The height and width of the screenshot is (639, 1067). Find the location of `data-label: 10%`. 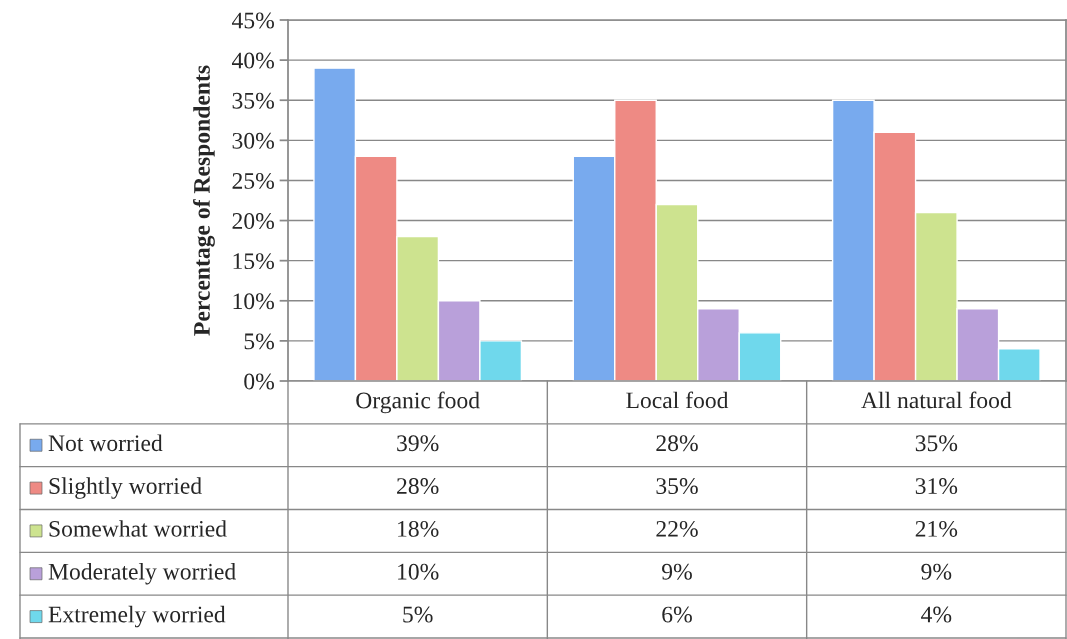

data-label: 10% is located at coordinates (418, 571).